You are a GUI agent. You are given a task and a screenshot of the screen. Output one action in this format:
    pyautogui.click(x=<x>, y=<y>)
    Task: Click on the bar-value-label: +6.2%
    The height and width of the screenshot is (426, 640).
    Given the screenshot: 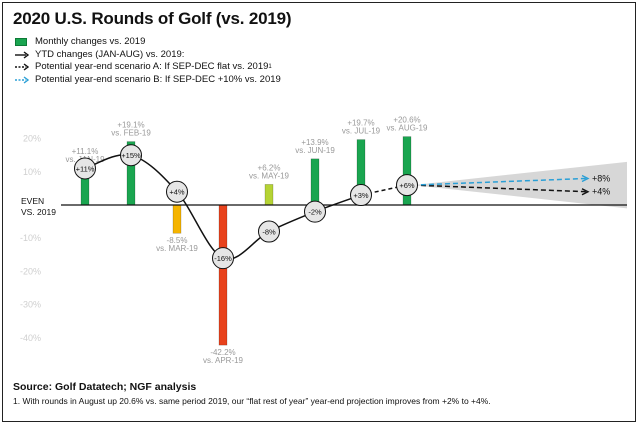 What is the action you would take?
    pyautogui.click(x=269, y=167)
    